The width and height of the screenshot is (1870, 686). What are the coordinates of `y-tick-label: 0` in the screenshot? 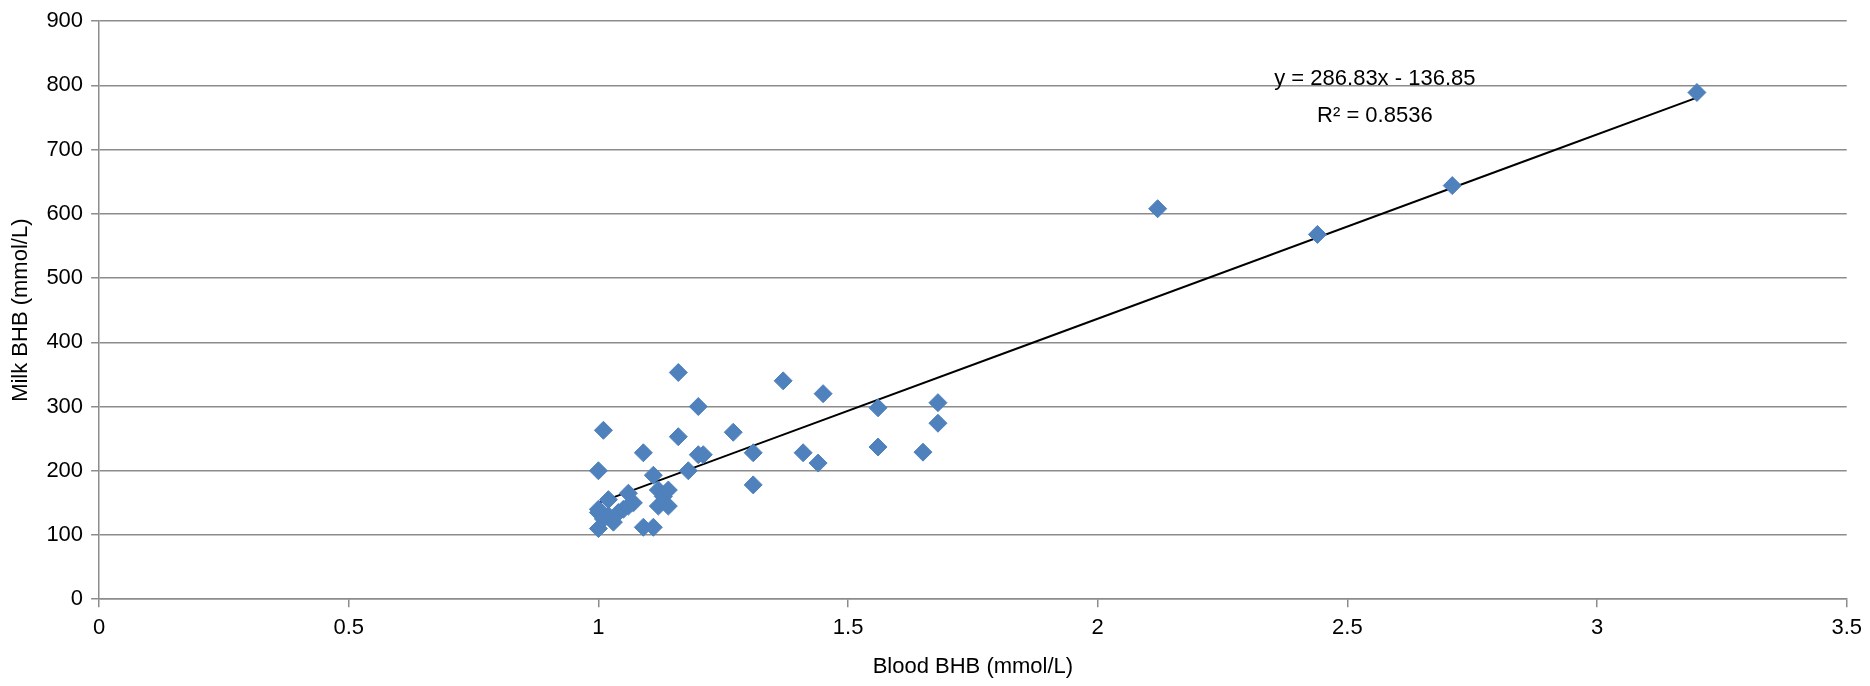 It's located at (77, 598).